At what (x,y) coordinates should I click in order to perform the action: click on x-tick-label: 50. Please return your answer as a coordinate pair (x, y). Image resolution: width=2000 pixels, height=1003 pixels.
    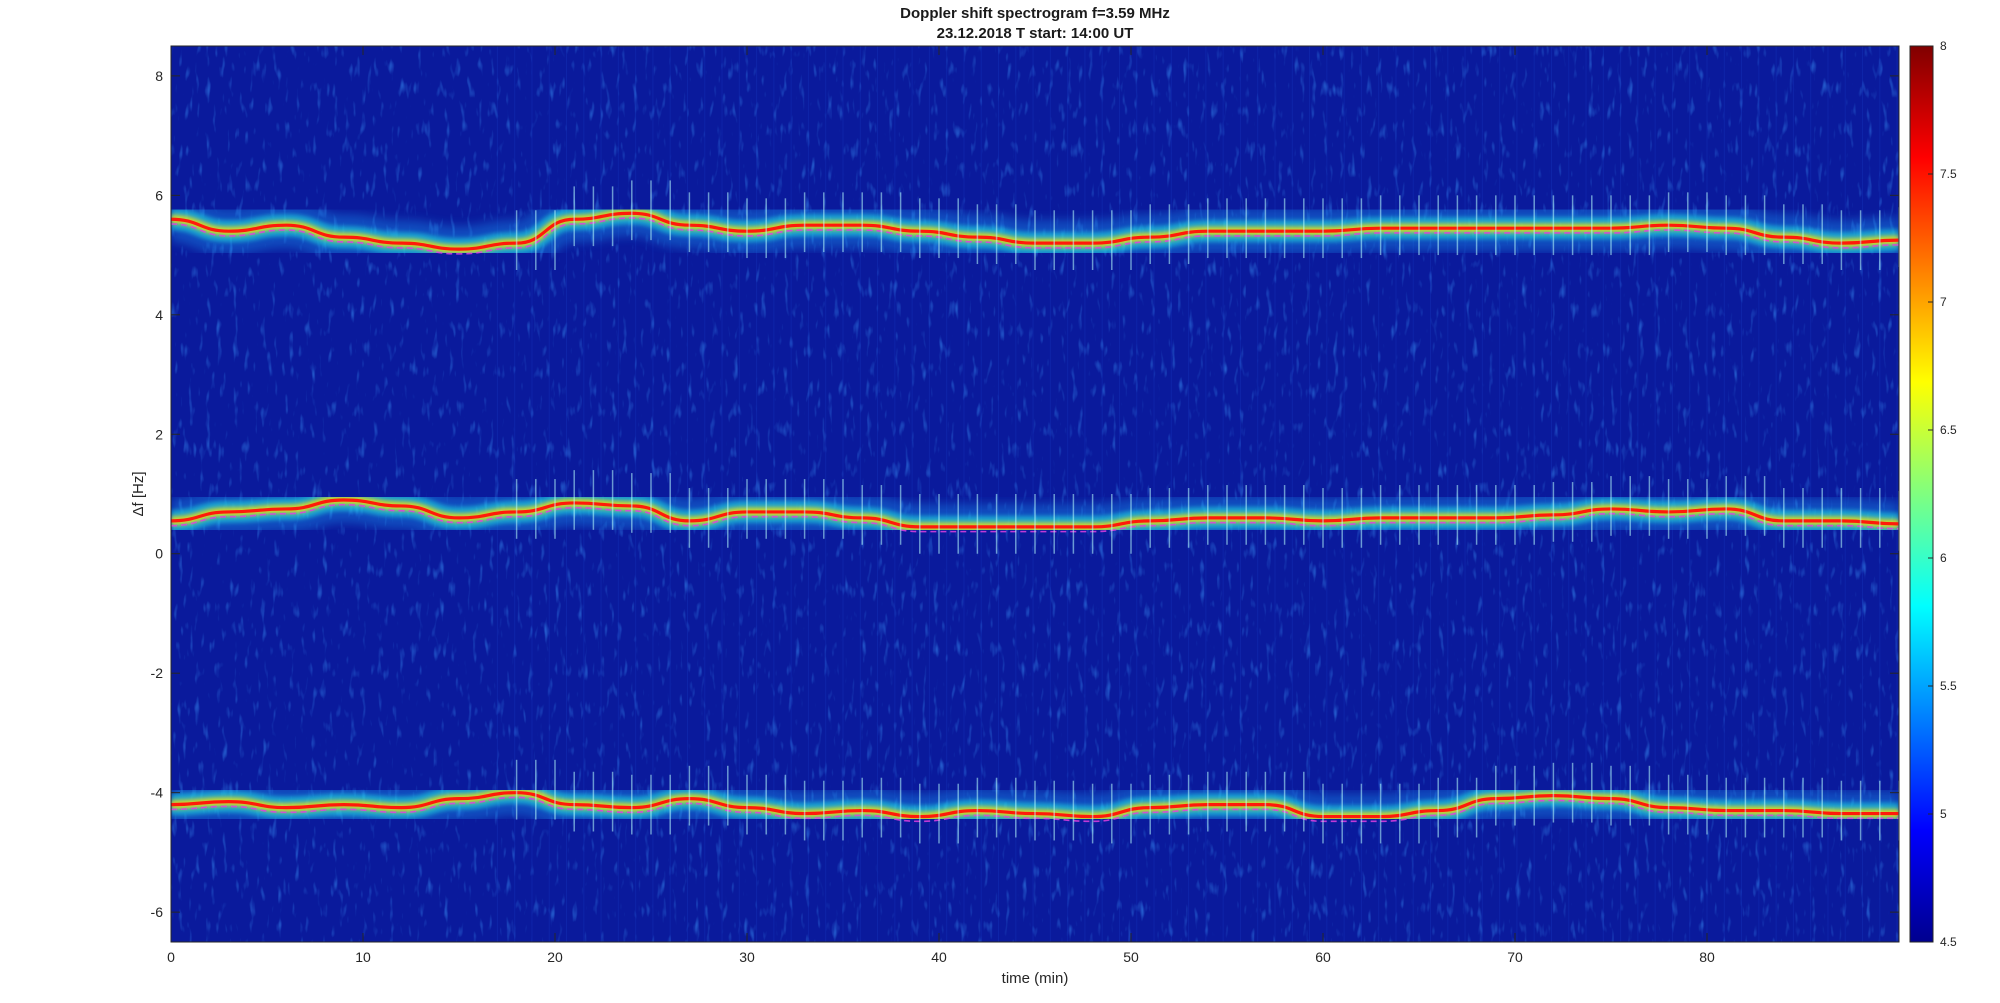
    Looking at the image, I should click on (1131, 957).